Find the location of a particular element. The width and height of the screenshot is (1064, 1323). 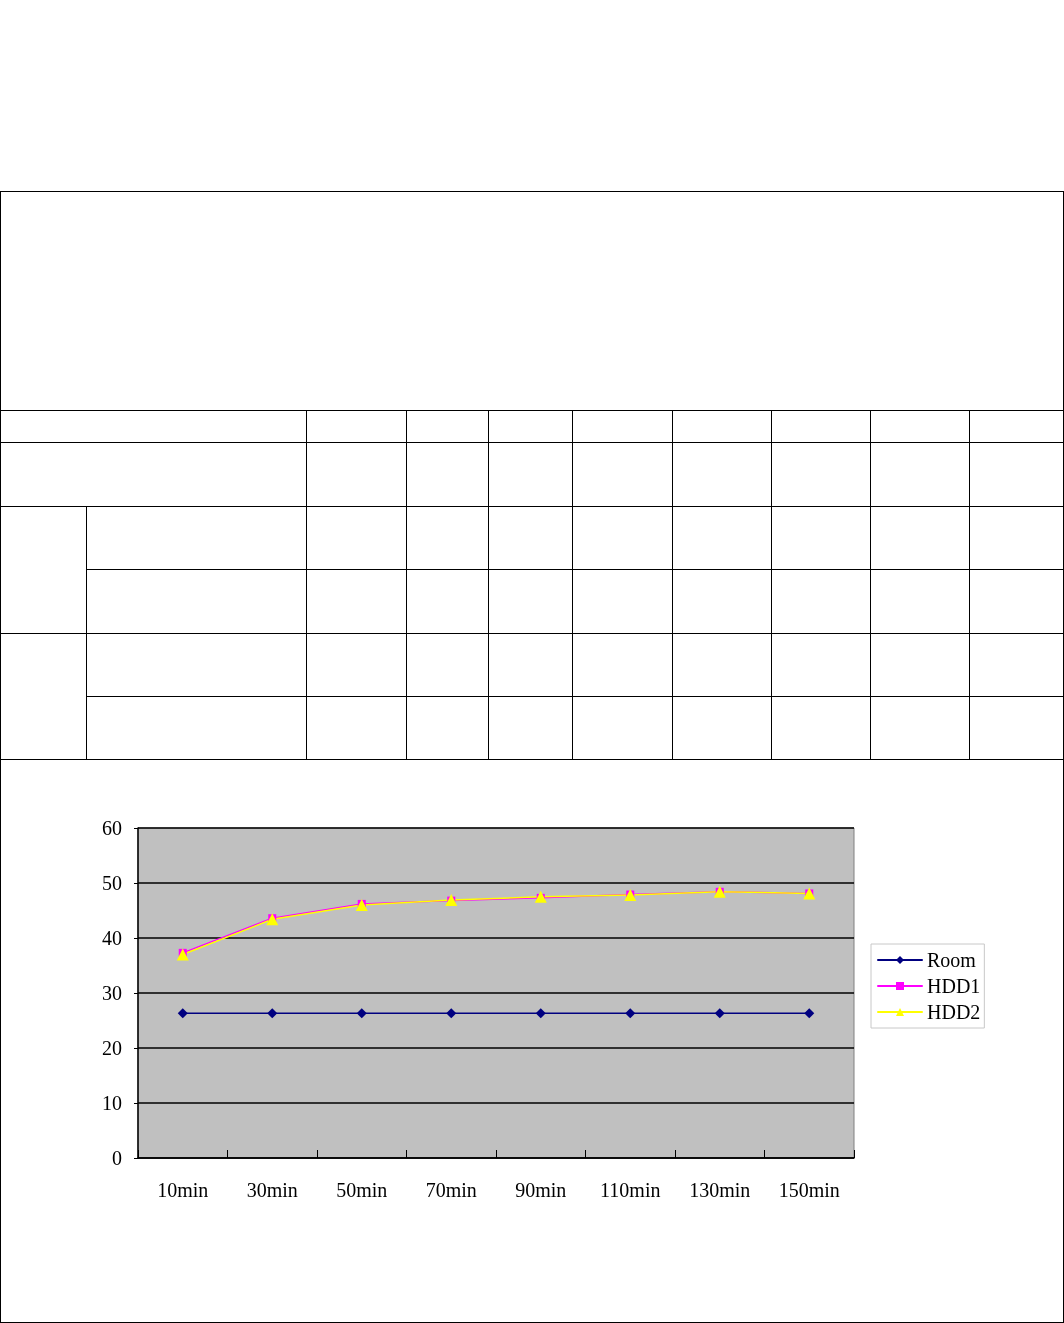

legend-label: Room is located at coordinates (952, 960).